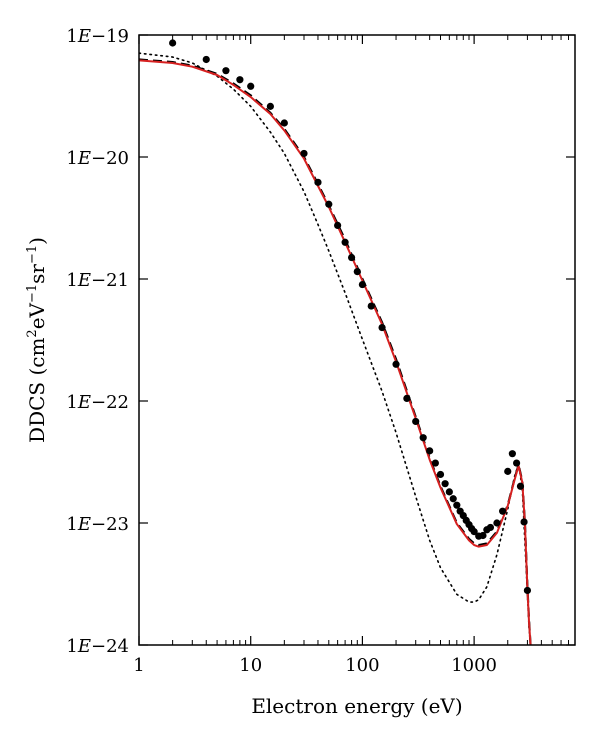 The image size is (600, 740). What do you see at coordinates (32, 293) in the screenshot?
I see `y-axis-label-sup2: −1` at bounding box center [32, 293].